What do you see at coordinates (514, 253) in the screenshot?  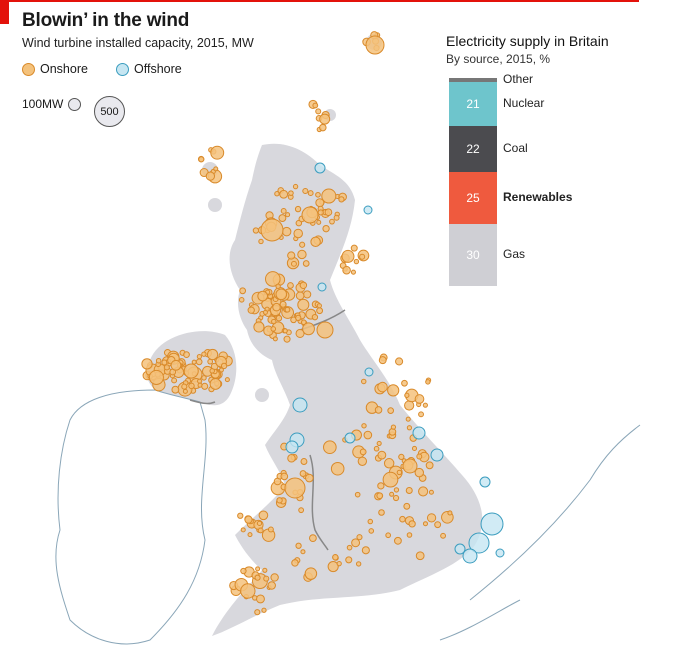 I see `segment-gas-label: Gas` at bounding box center [514, 253].